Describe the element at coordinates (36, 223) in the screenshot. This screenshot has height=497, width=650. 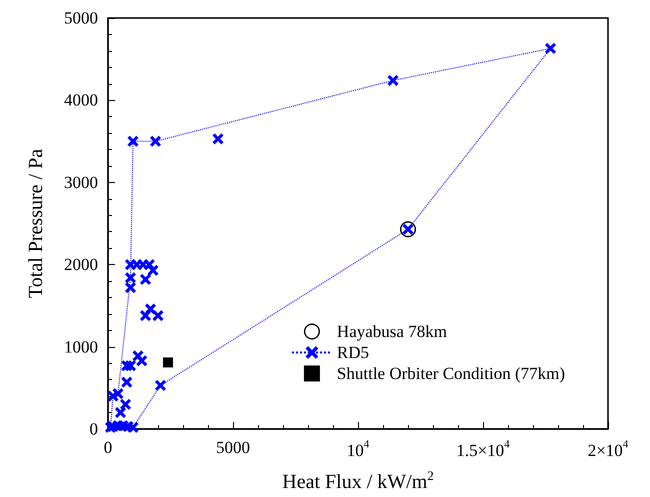
I see `y-axis-title: Total Pressure / Pa` at that location.